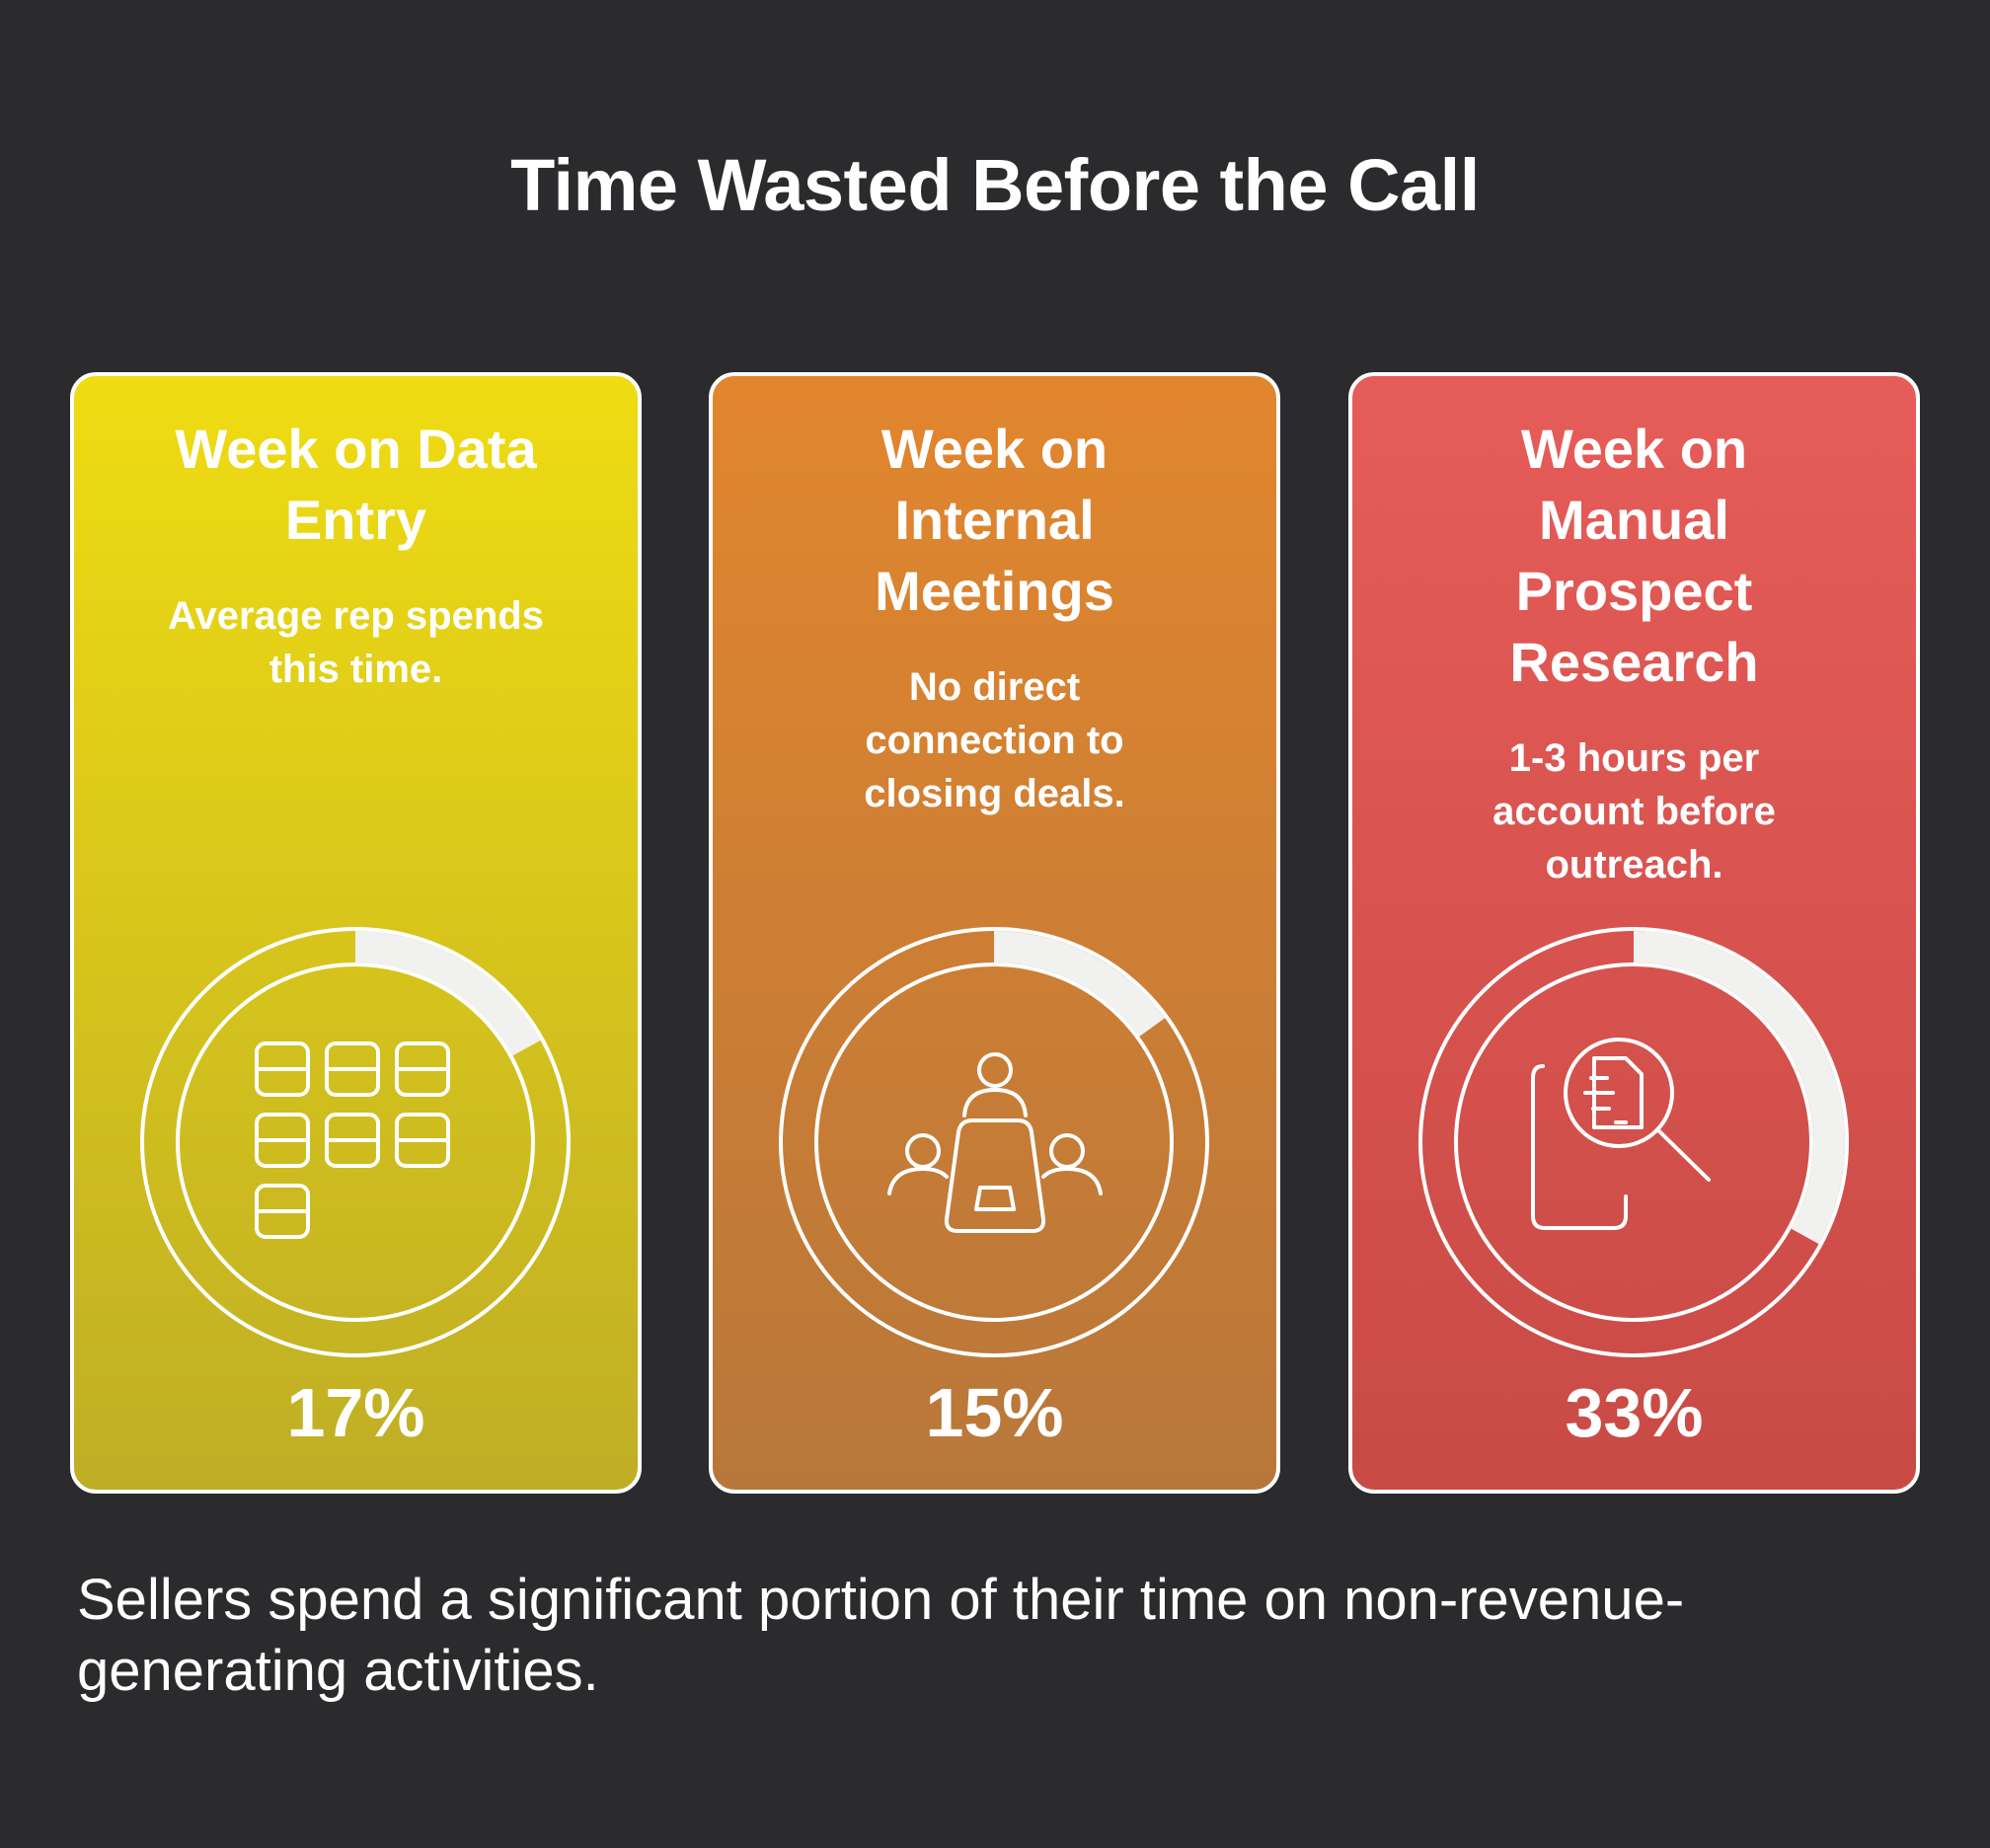 This screenshot has width=1990, height=1848. Describe the element at coordinates (1621, 1134) in the screenshot. I see `document-search-icon` at that location.